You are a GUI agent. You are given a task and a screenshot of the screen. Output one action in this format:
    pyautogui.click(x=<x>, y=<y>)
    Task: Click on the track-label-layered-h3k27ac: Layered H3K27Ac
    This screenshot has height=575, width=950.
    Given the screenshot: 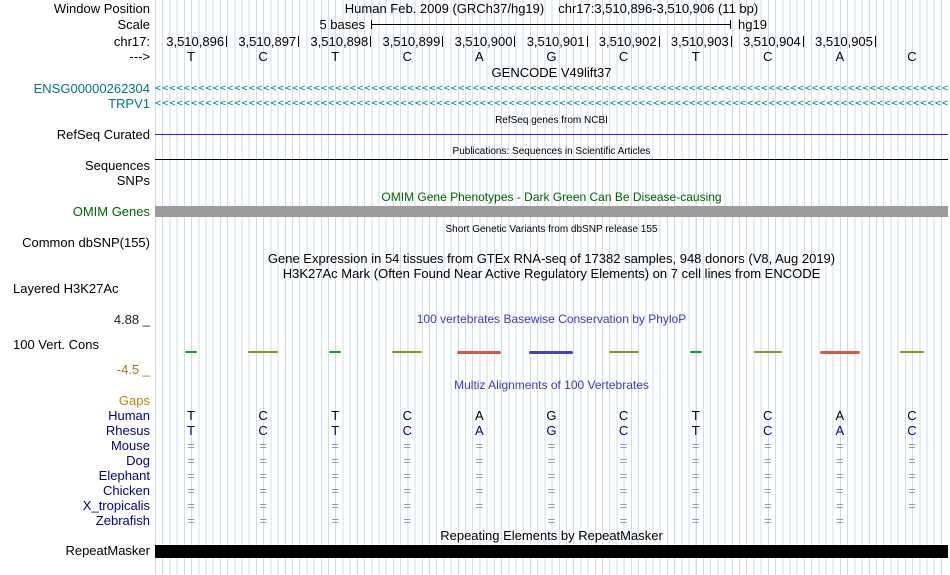 What is the action you would take?
    pyautogui.click(x=66, y=288)
    